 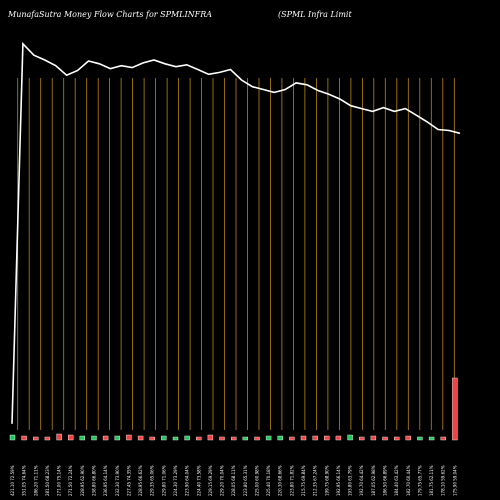 What do you see at coordinates (291, 480) in the screenshot?
I see `x-tick-label: 223.80 71.82%` at bounding box center [291, 480].